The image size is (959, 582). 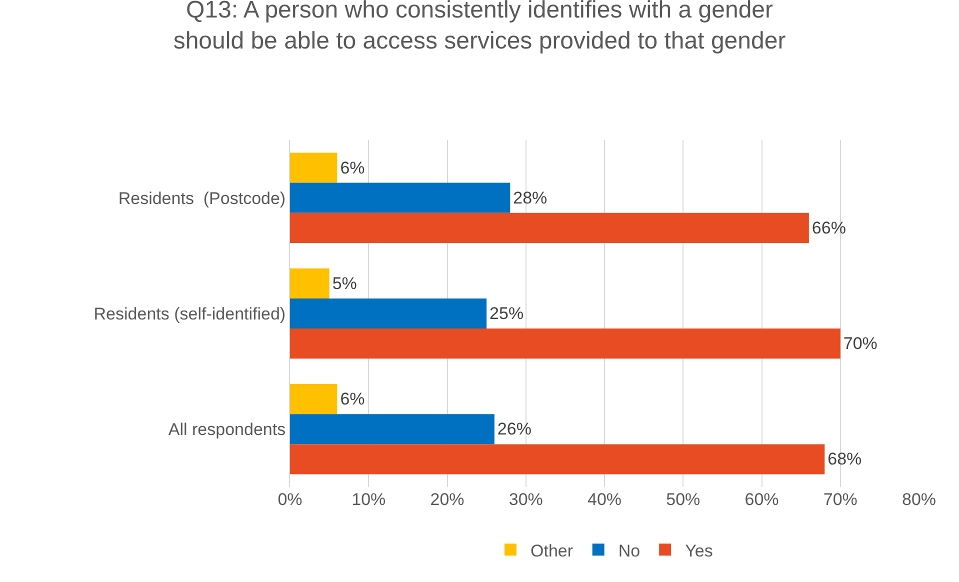 I want to click on x-tick-label: 70%, so click(x=840, y=499).